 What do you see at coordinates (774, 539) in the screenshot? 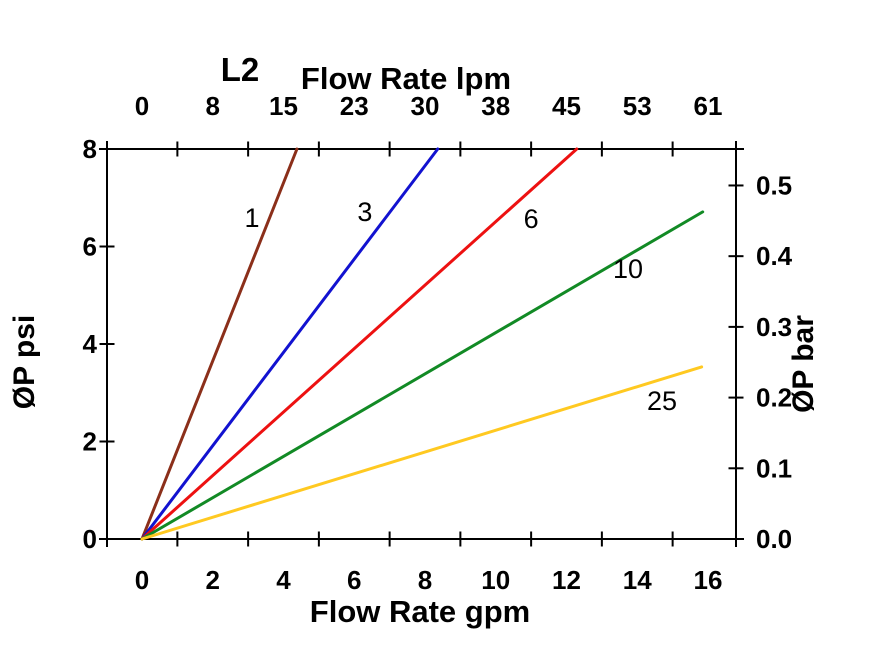
I see `right-tick-label: 0.0` at bounding box center [774, 539].